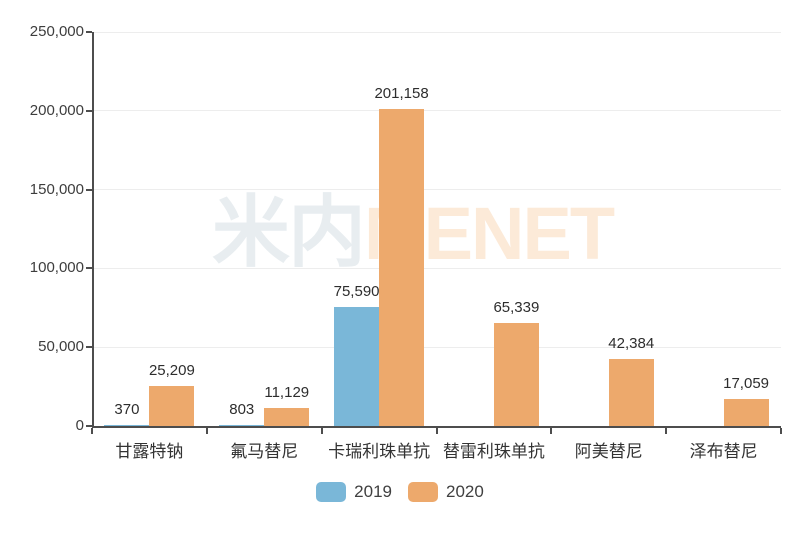 The width and height of the screenshot is (800, 533). Describe the element at coordinates (465, 491) in the screenshot. I see `legend-label: 2020` at that location.